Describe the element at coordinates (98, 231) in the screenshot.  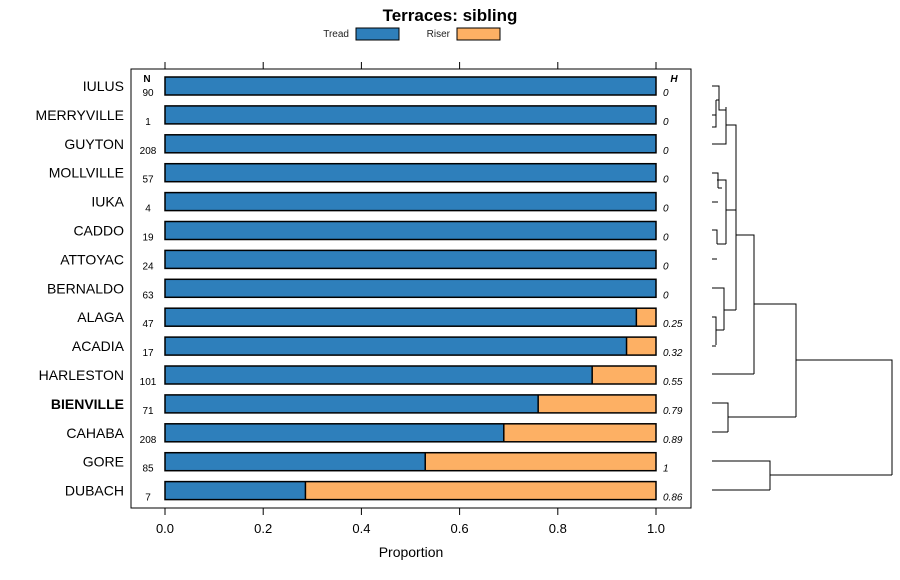
I see `category-label: CADDO` at that location.